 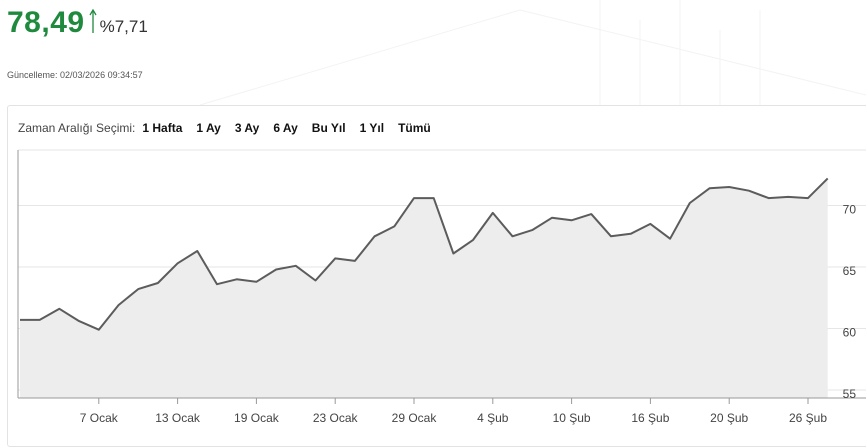 What do you see at coordinates (415, 418) in the screenshot?
I see `x-tick-label: 29 Ocak` at bounding box center [415, 418].